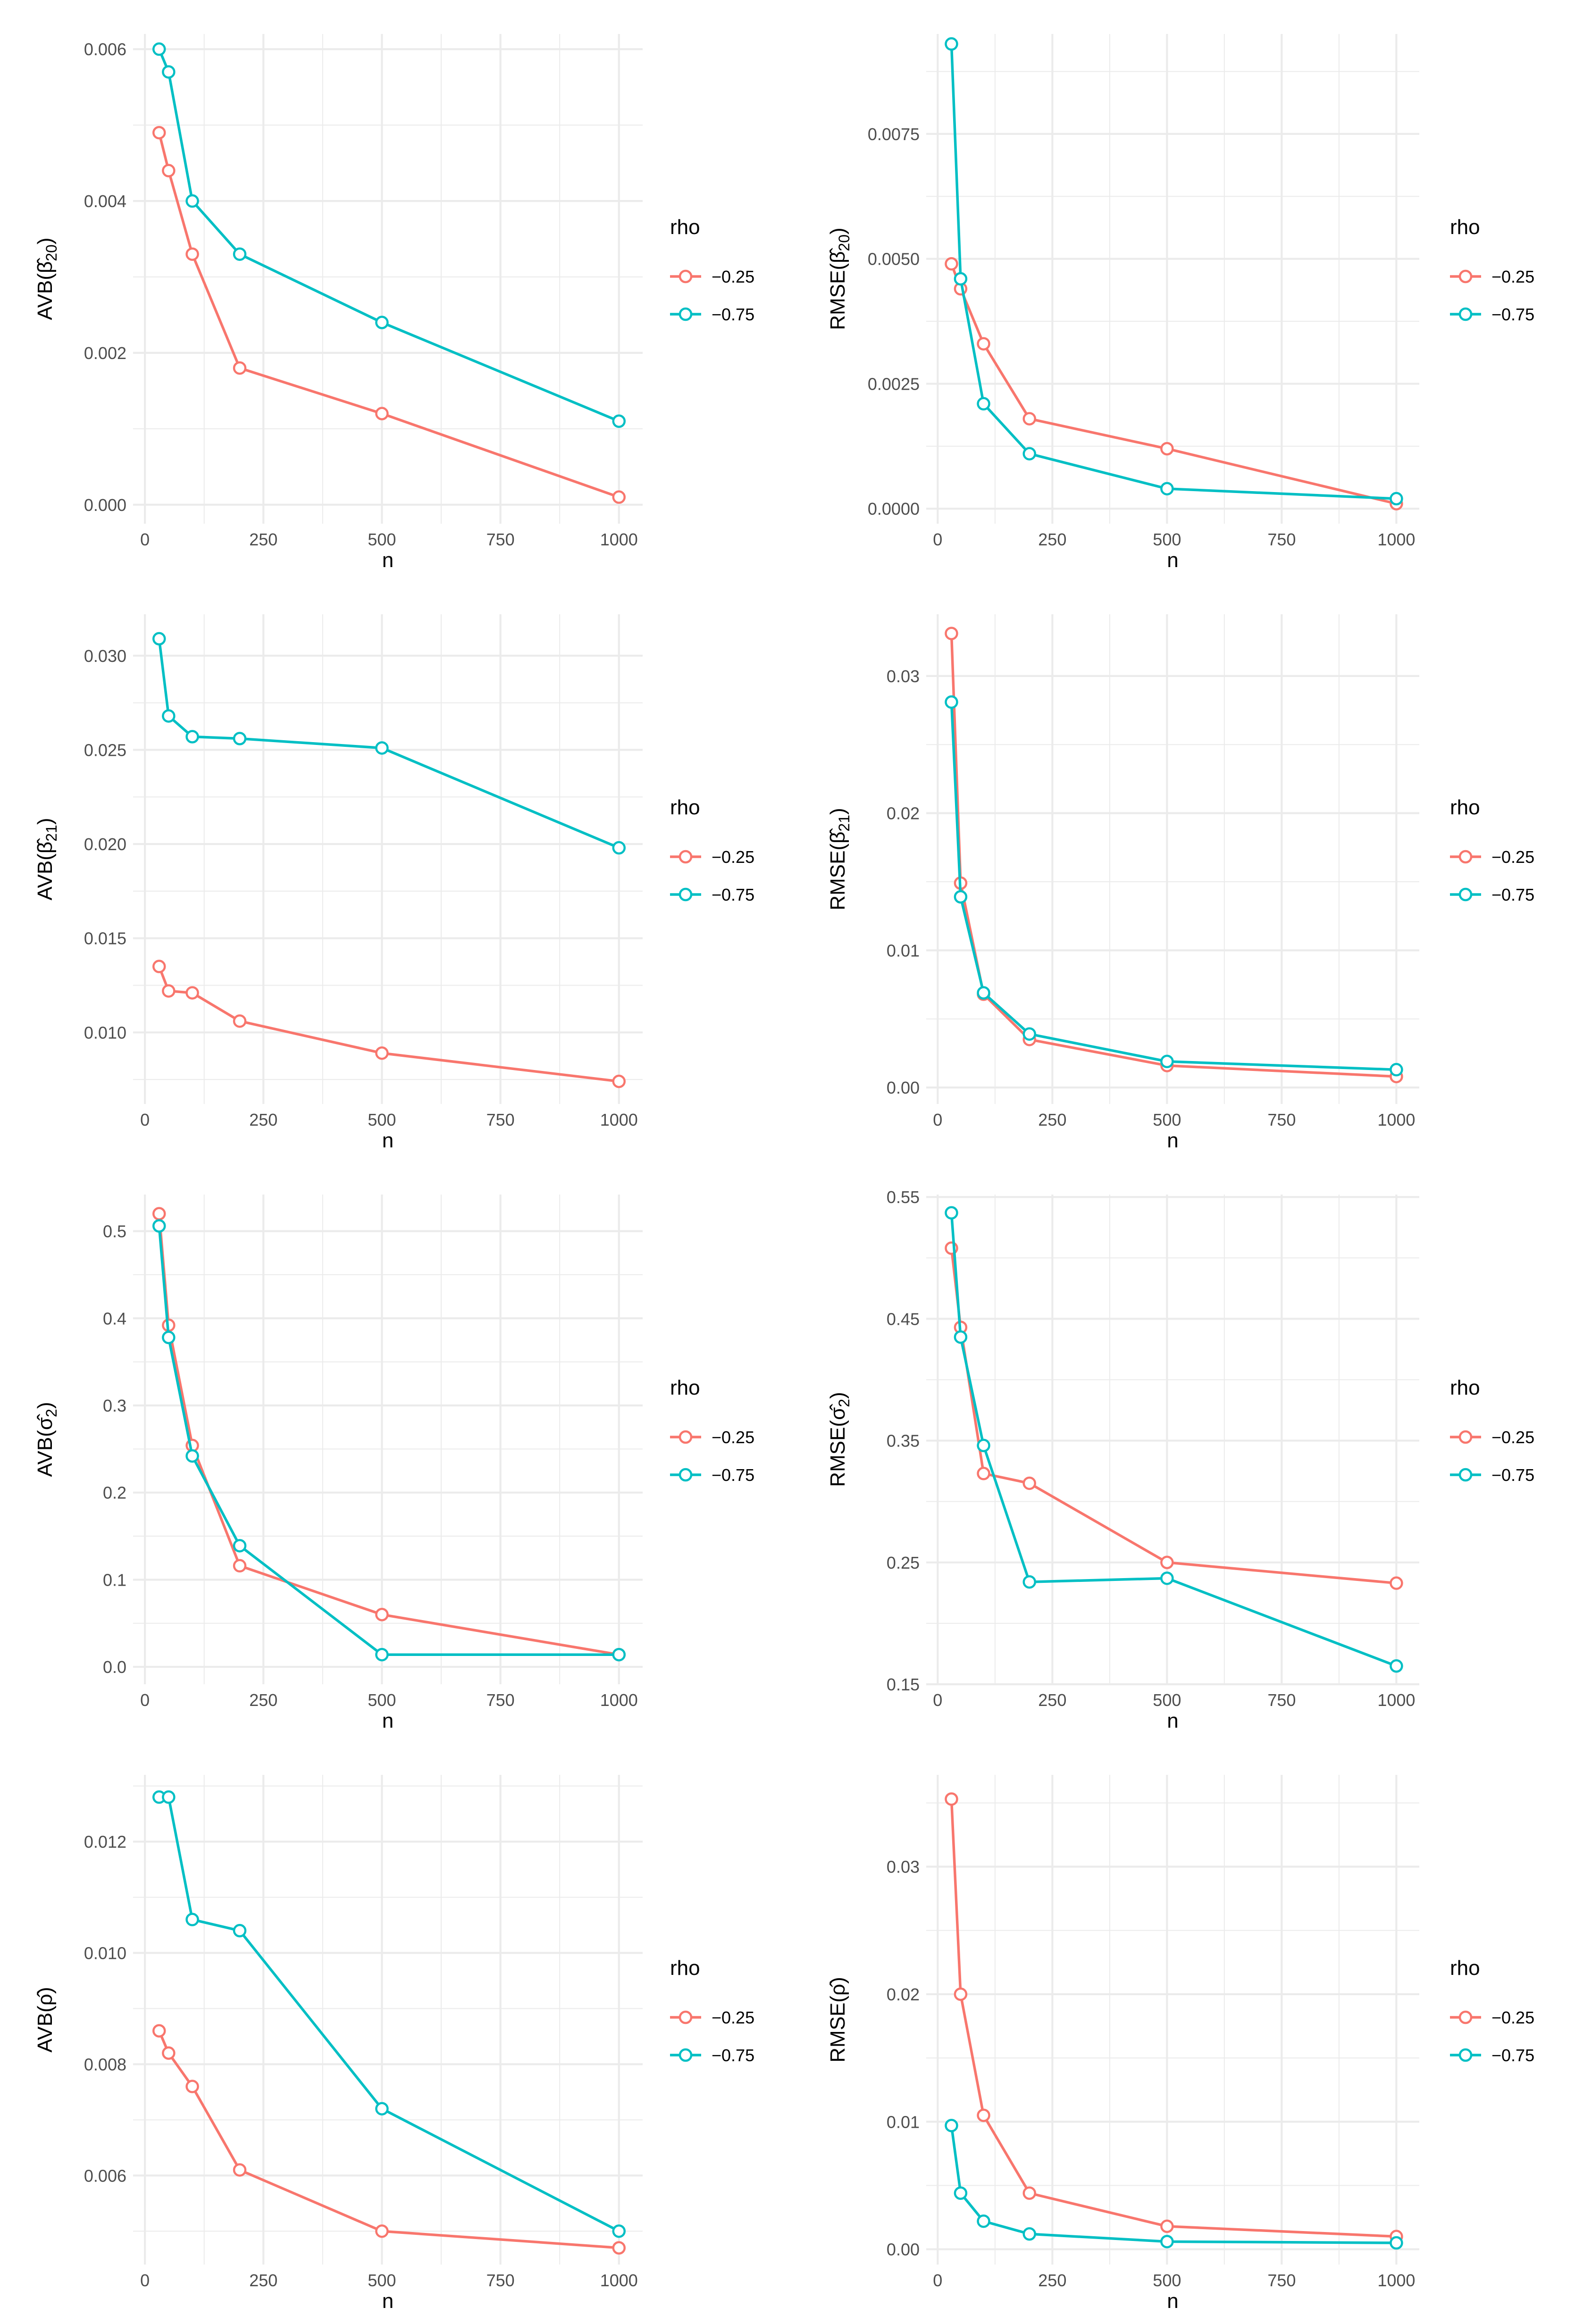  What do you see at coordinates (904, 1684) in the screenshot?
I see `y-tick-label: 0.15` at bounding box center [904, 1684].